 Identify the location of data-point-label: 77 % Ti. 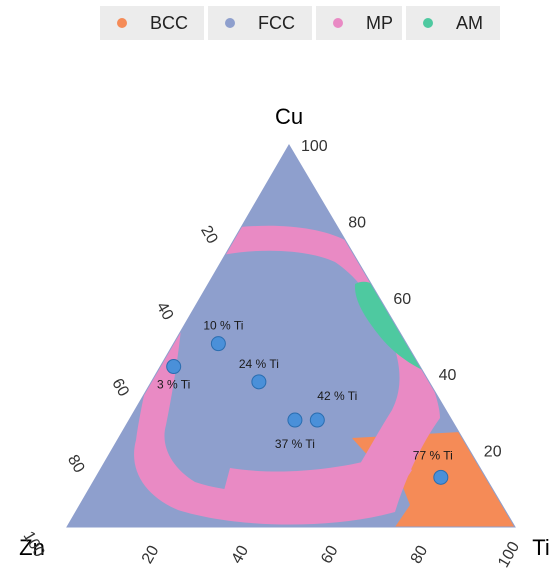
(433, 455).